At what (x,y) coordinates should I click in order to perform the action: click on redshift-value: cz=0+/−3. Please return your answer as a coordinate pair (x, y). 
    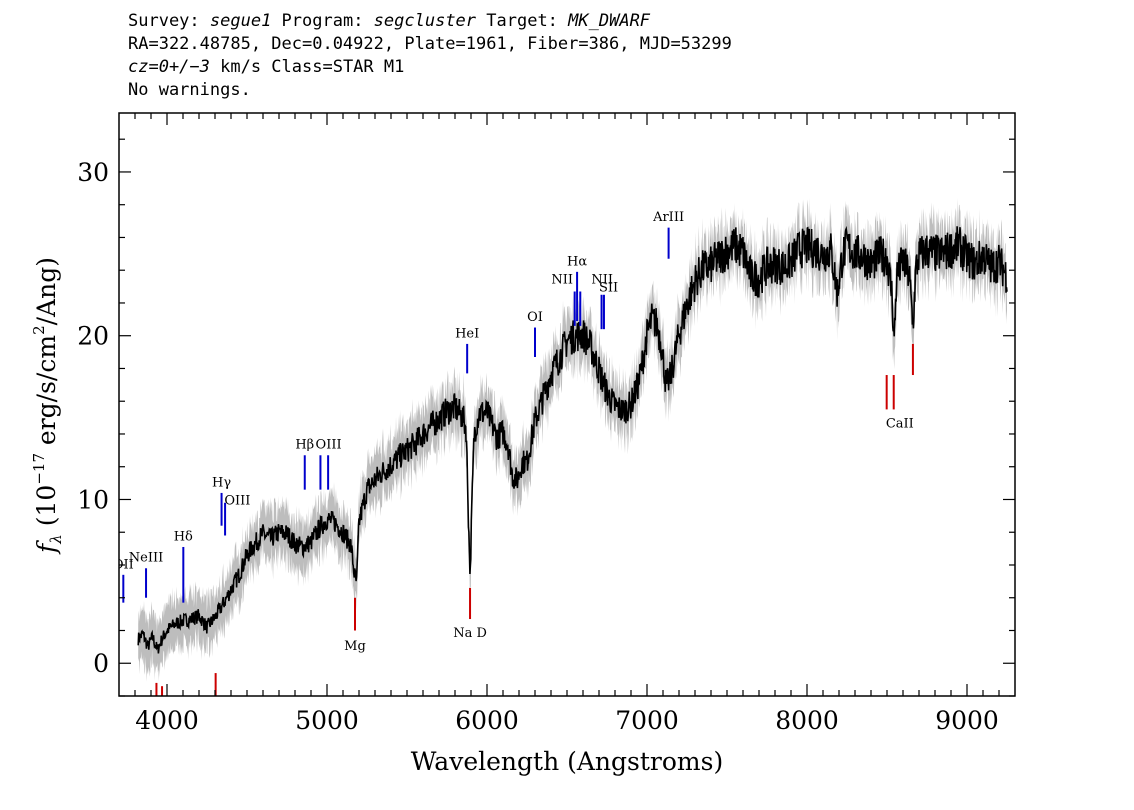
    Looking at the image, I should click on (169, 67).